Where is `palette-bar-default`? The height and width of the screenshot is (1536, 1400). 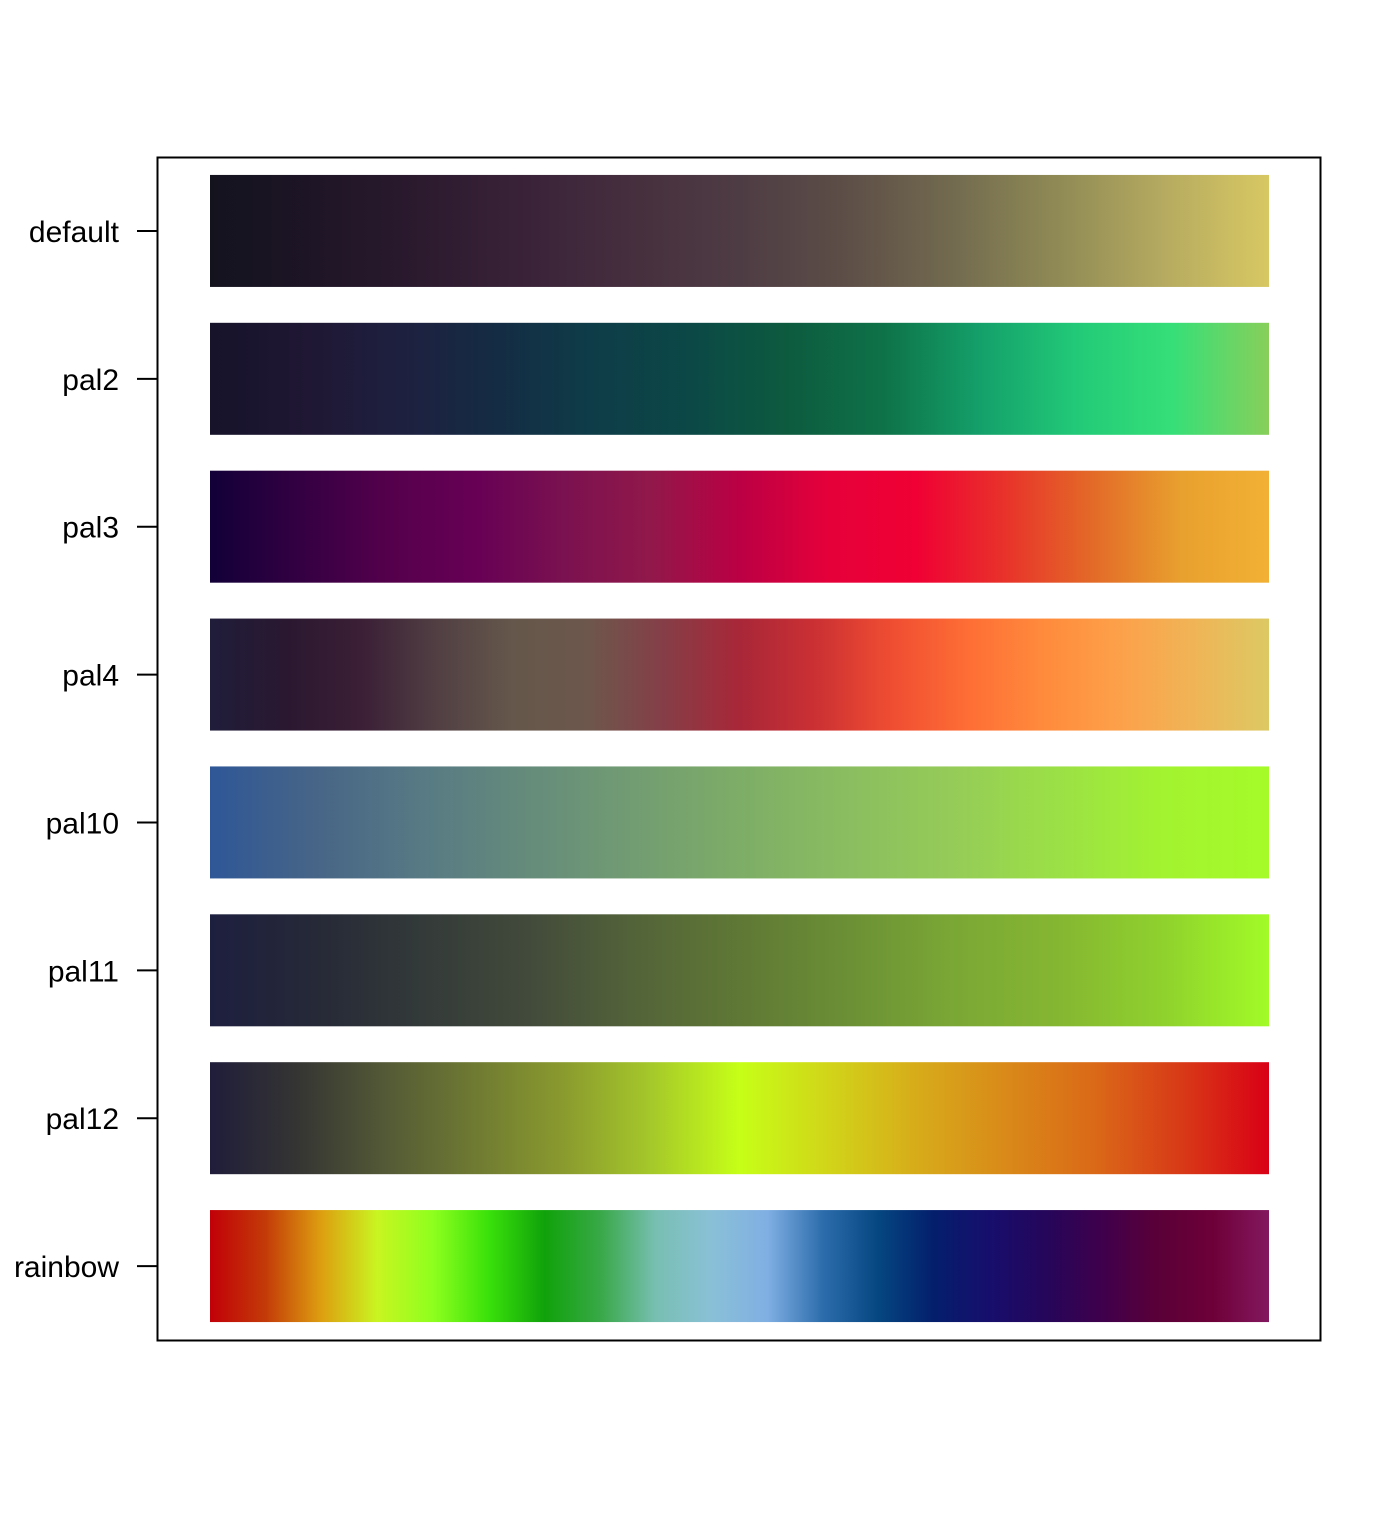
palette-bar-default is located at coordinates (739, 230).